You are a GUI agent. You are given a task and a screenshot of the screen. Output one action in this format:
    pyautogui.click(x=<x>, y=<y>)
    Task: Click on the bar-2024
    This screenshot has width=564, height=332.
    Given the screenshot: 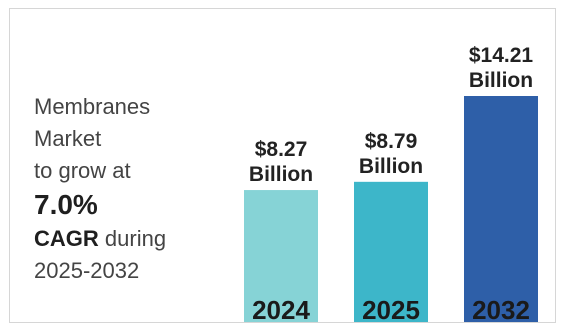 What is the action you would take?
    pyautogui.click(x=281, y=256)
    